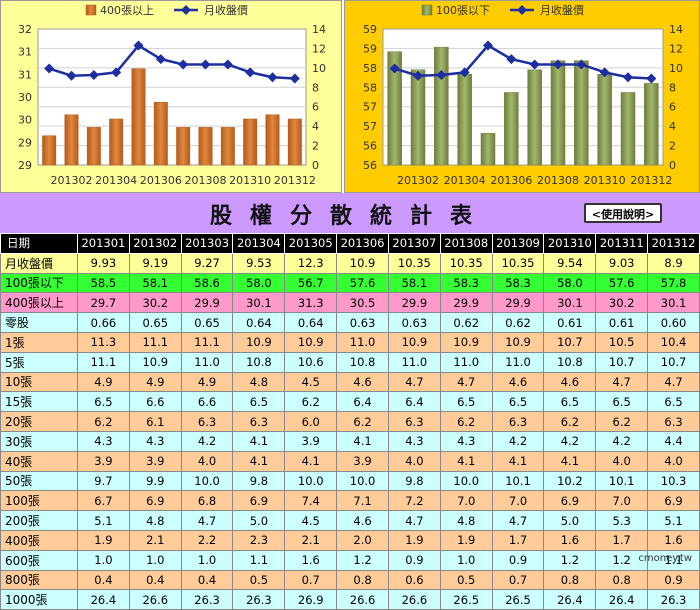 This screenshot has width=700, height=610. Describe the element at coordinates (259, 540) in the screenshot. I see `table-cell: 2.3` at that location.